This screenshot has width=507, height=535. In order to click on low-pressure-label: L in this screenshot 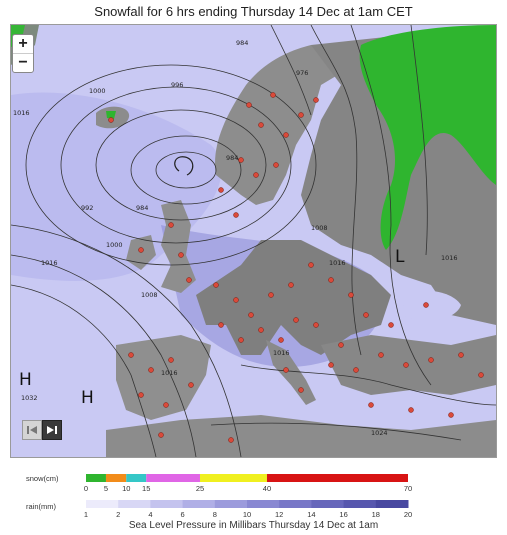, I will do `click(400, 257)`.